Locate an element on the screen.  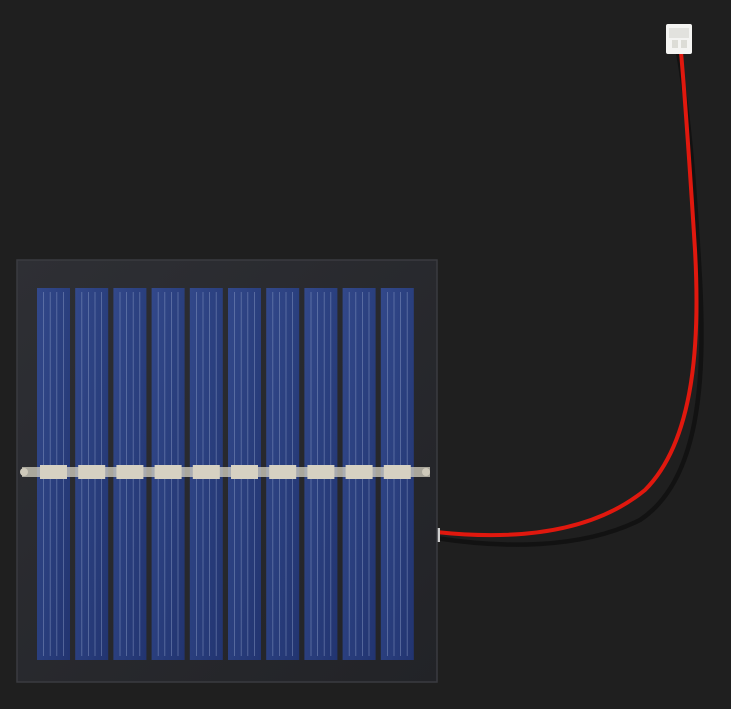
busbar-array is located at coordinates (225, 472).